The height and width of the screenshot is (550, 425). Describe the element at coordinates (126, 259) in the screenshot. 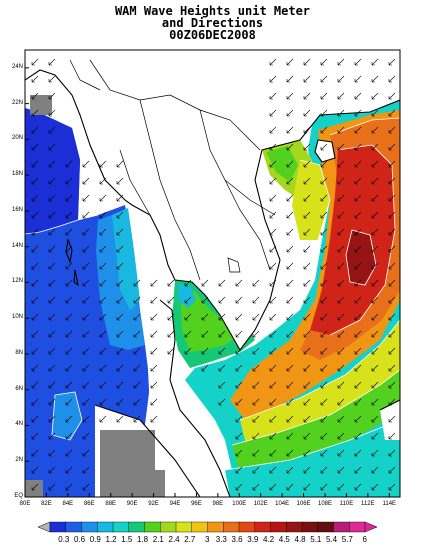

I see `andaman-light` at that location.